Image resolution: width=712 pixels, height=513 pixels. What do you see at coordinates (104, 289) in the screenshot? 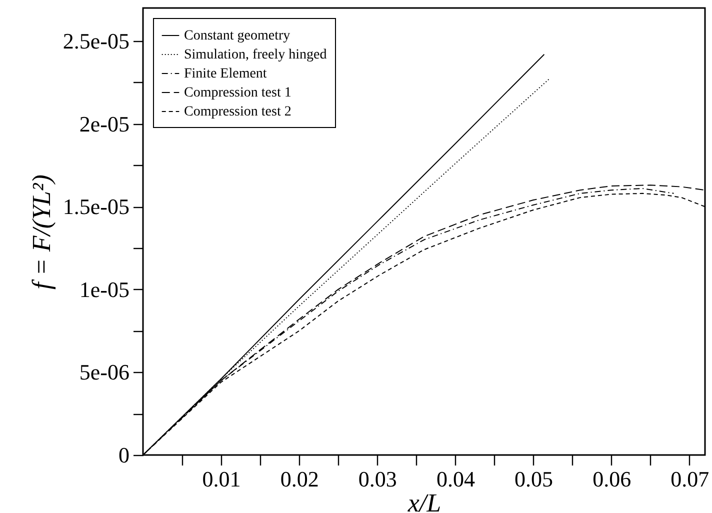
I see `y-tick-label: 1e-05` at bounding box center [104, 289].